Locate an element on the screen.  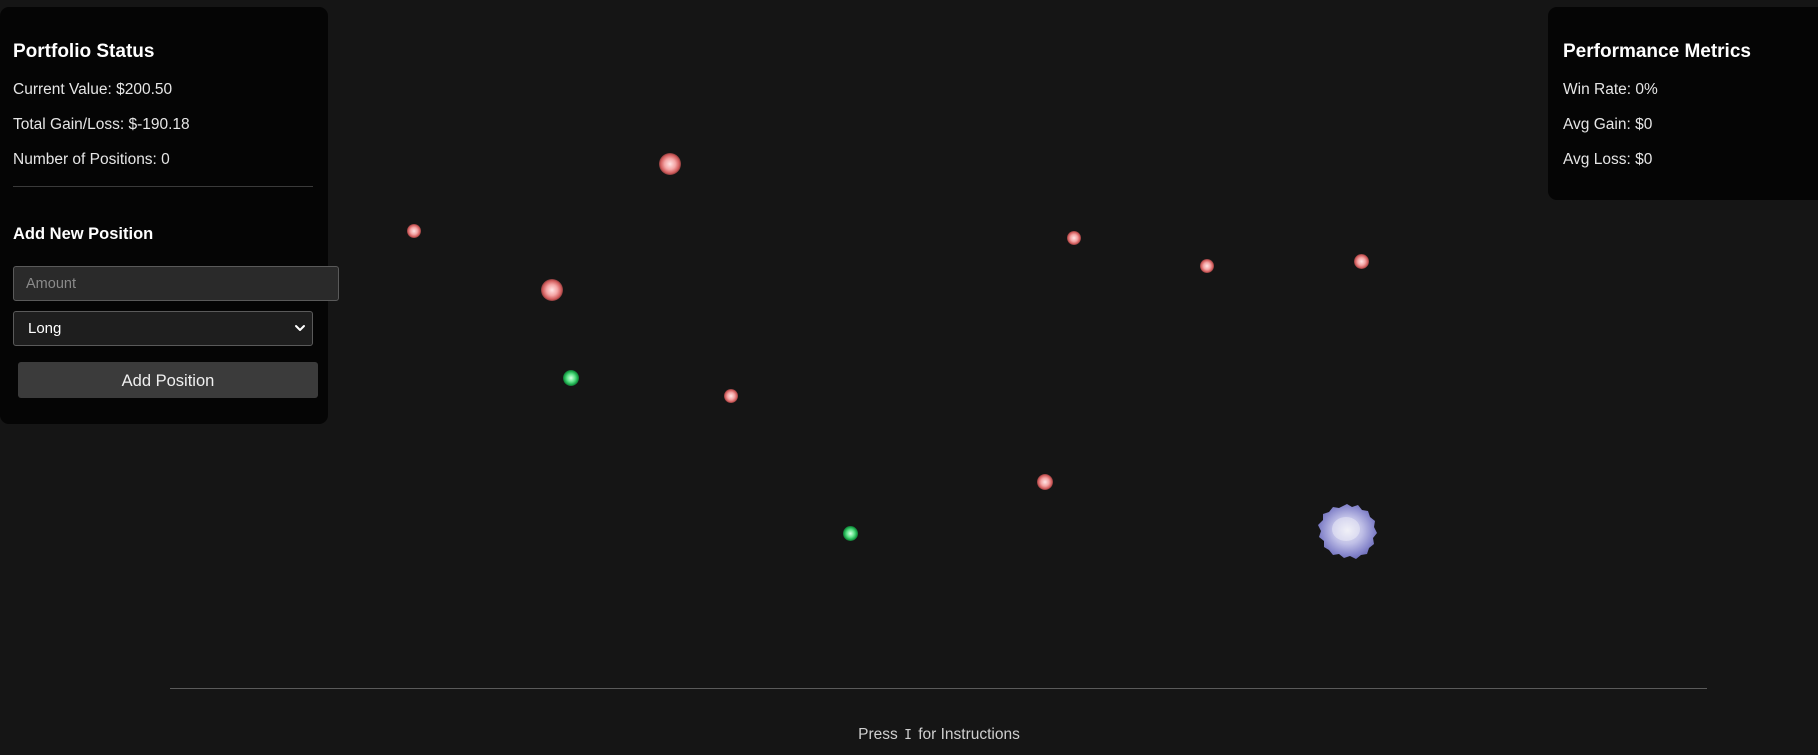
position-type-value: Long is located at coordinates (45, 328).